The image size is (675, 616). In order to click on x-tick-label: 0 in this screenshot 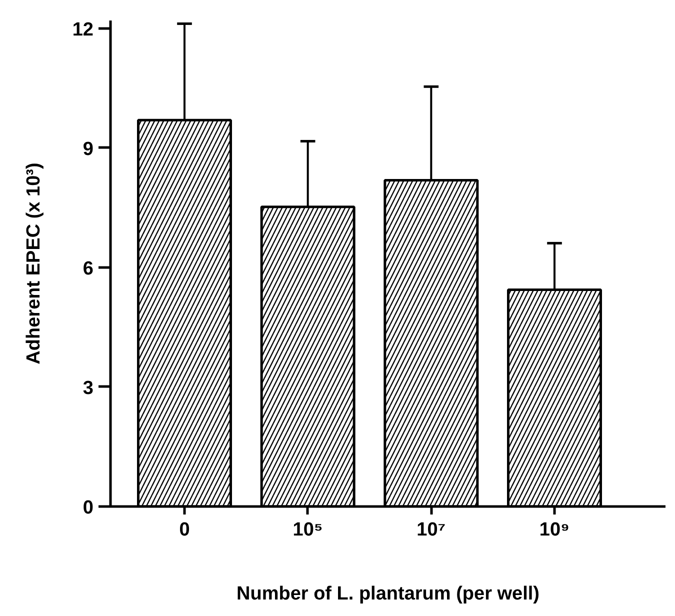, I will do `click(184, 530)`.